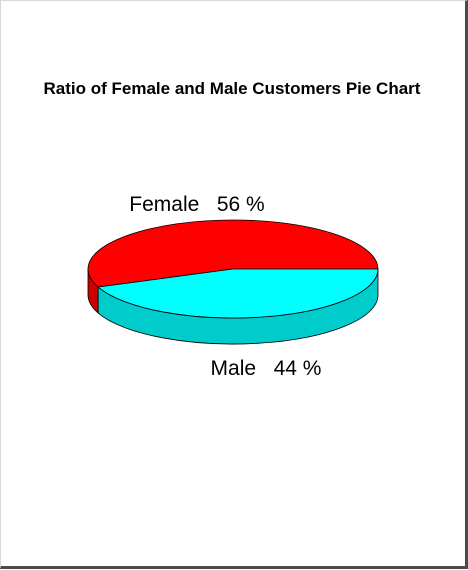  Describe the element at coordinates (233, 253) in the screenshot. I see `pie-slice-female` at that location.